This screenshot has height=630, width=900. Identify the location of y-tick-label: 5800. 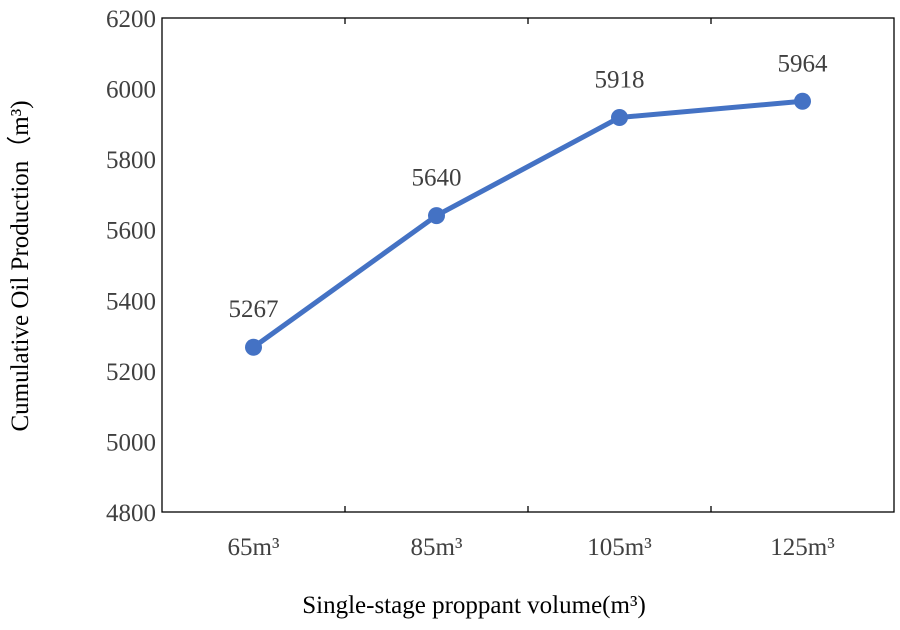
(131, 160).